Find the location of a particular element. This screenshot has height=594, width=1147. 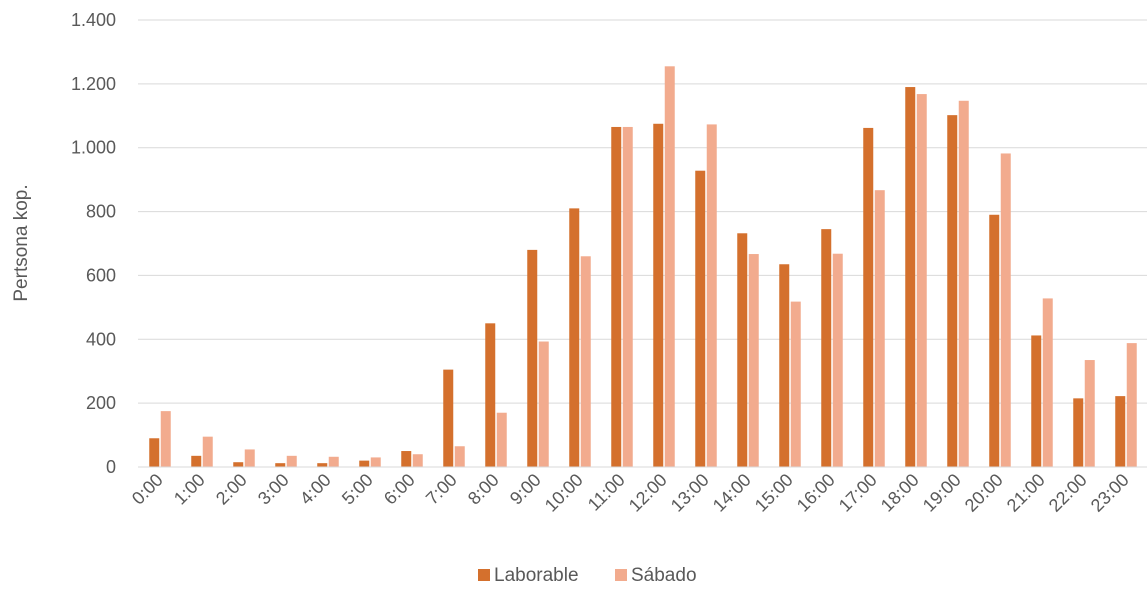

y-tick-label: 0 is located at coordinates (111, 467).